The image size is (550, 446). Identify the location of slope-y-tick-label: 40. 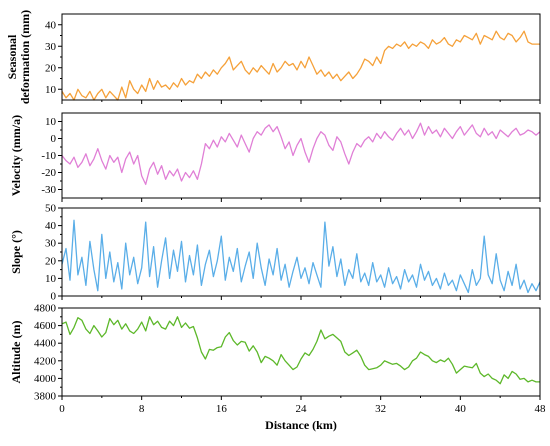
(51, 226).